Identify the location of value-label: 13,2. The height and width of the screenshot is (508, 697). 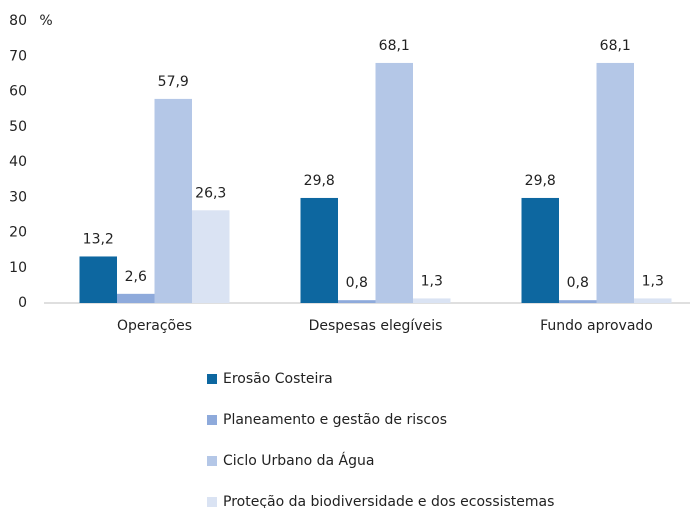
(98, 239).